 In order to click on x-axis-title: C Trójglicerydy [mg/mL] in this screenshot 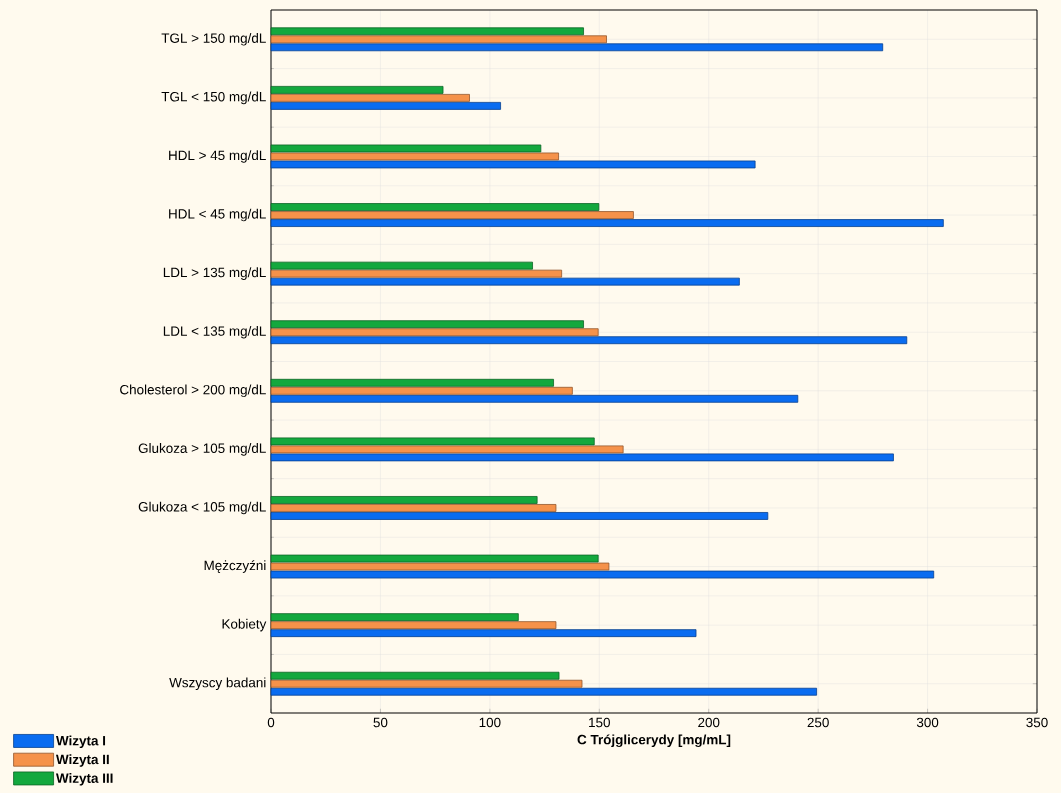, I will do `click(654, 741)`.